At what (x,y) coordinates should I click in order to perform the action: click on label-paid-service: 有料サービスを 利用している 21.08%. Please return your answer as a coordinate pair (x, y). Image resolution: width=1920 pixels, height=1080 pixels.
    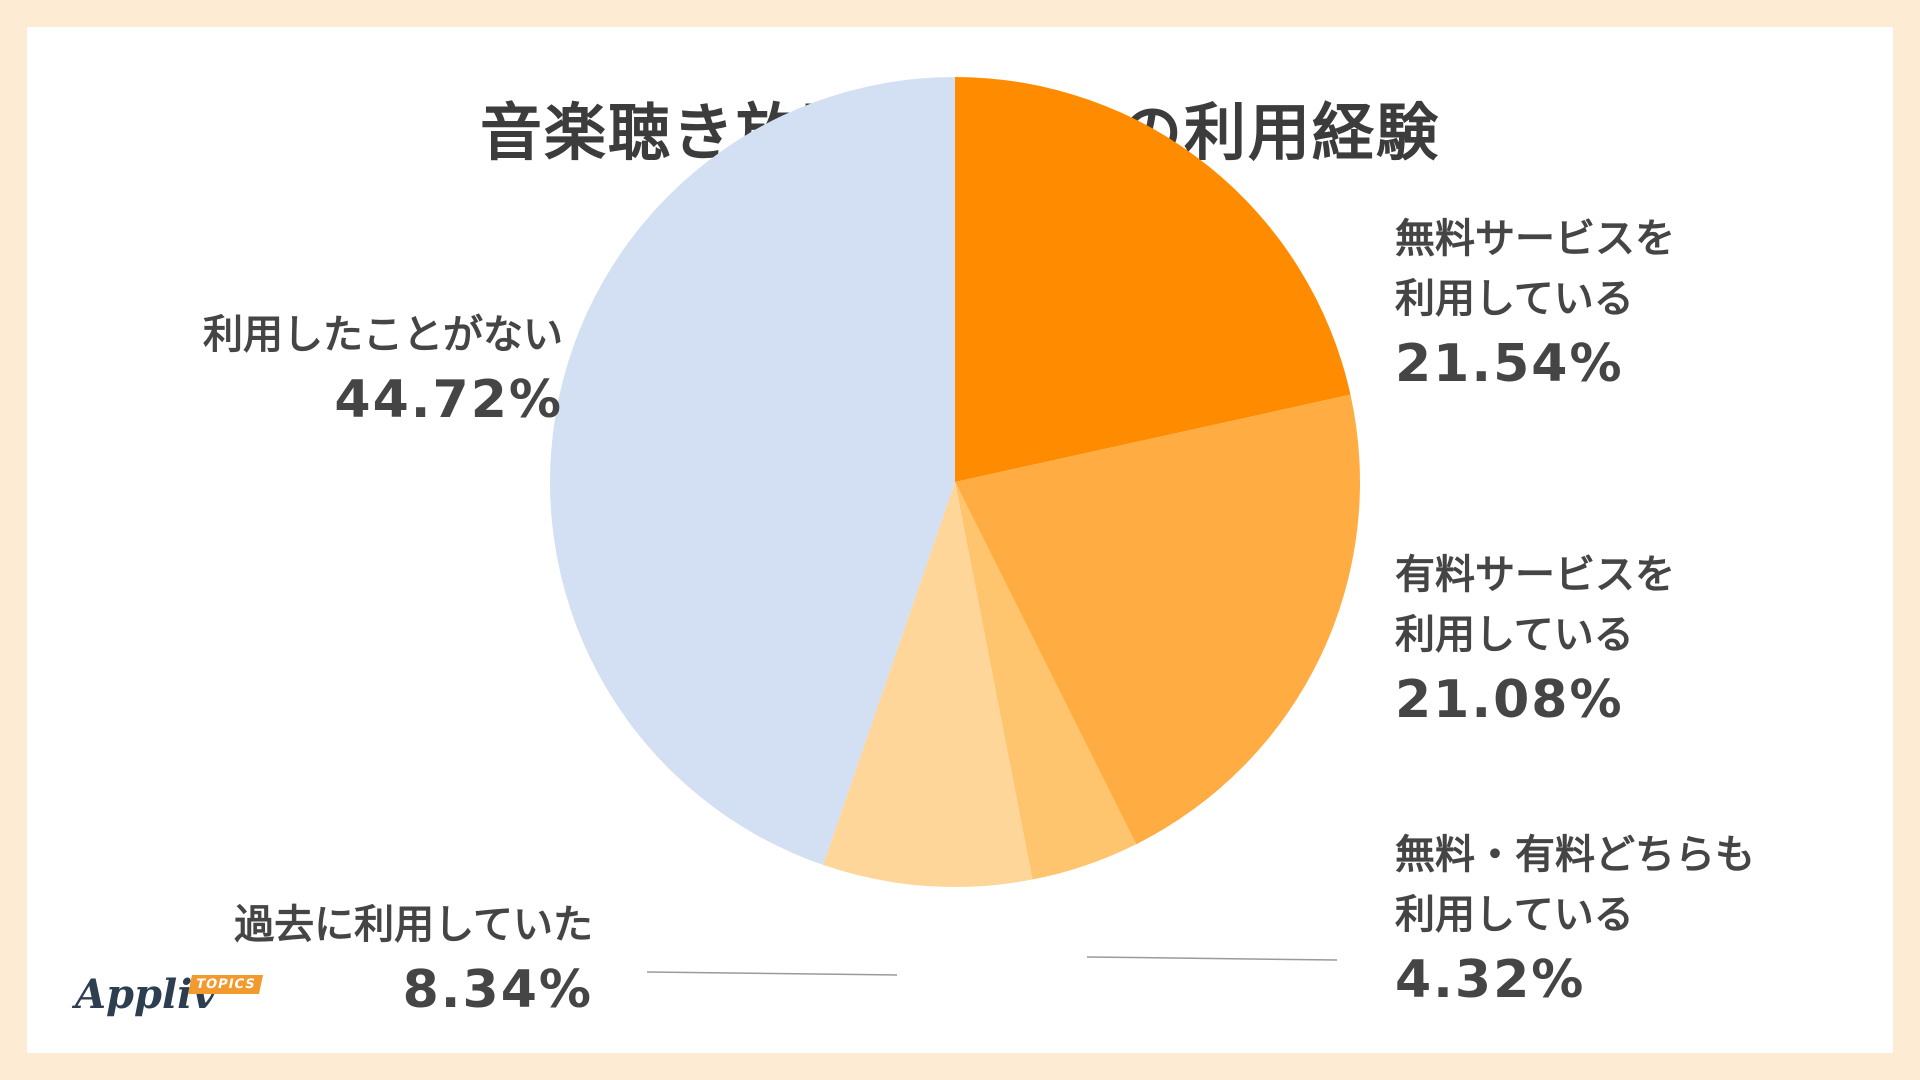
    Looking at the image, I should click on (1535, 640).